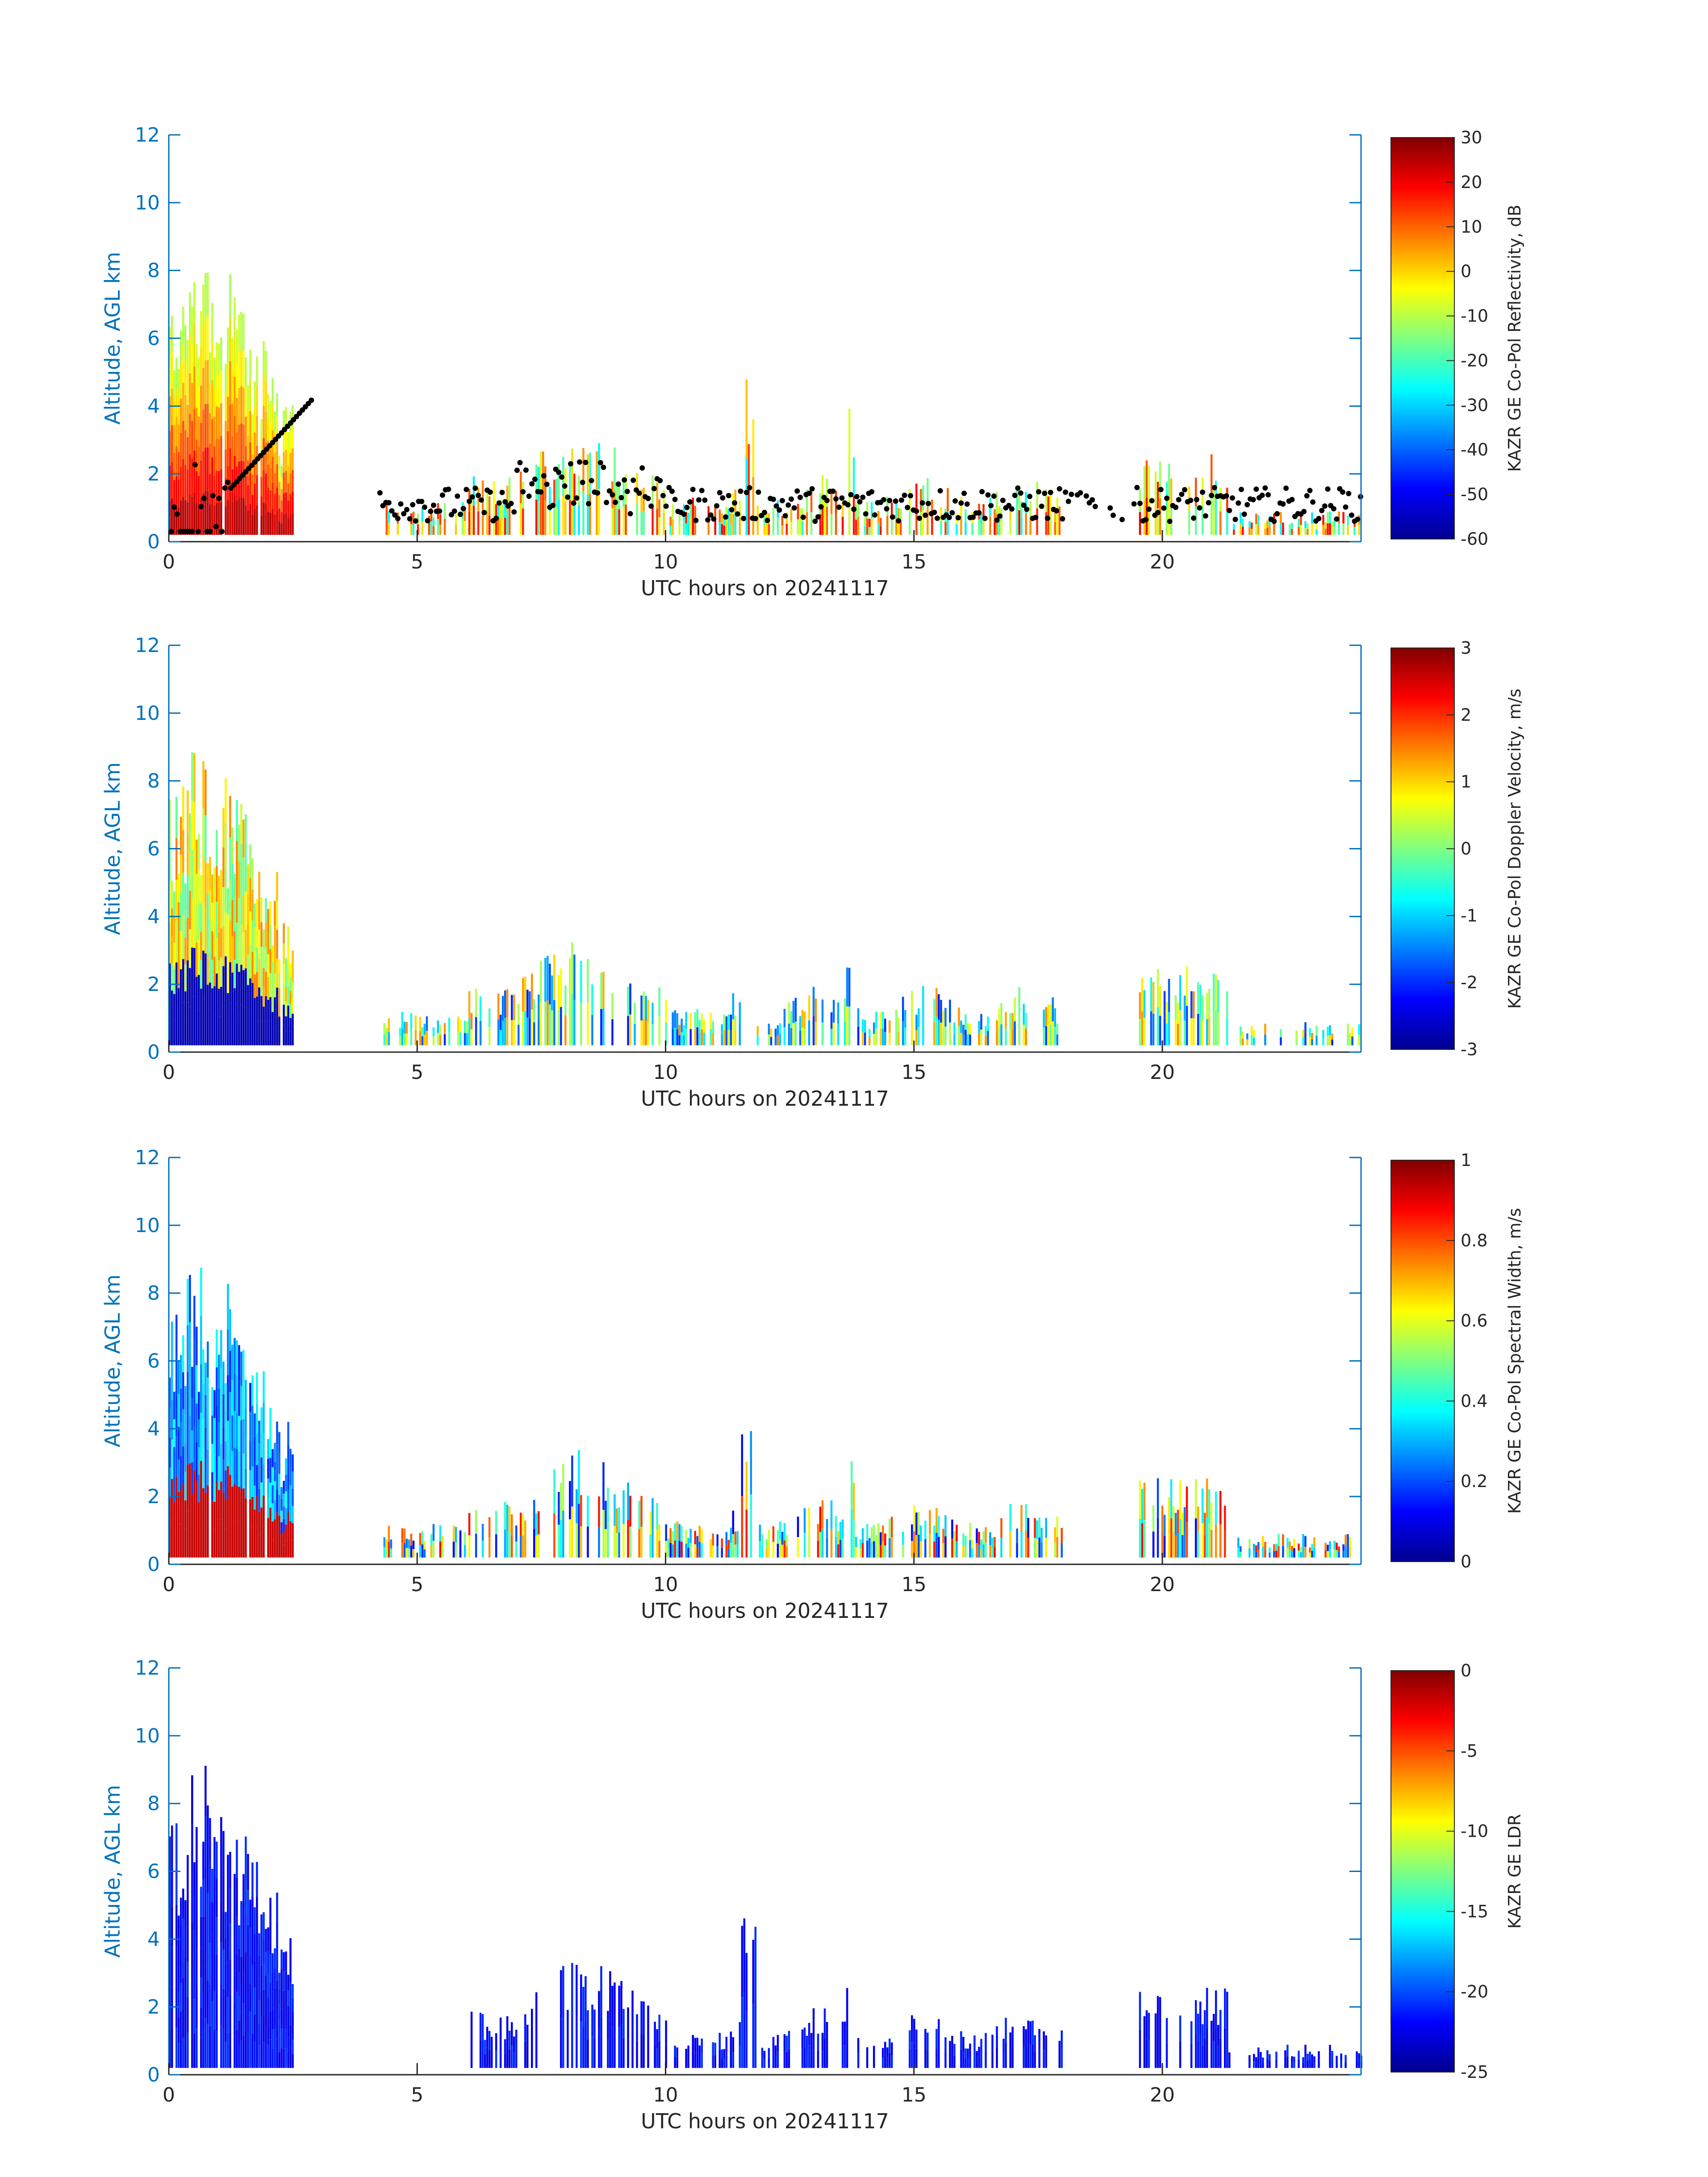 The width and height of the screenshot is (1708, 2177). Describe the element at coordinates (1469, 915) in the screenshot. I see `colorbar-tick-label: -1` at that location.